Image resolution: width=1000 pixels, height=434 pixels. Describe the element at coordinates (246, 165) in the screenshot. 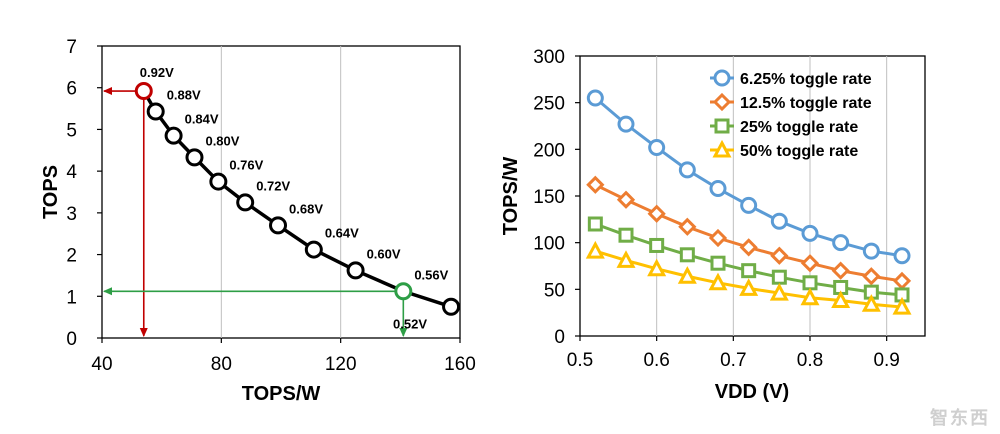

I see `point-label: 0.76V` at that location.